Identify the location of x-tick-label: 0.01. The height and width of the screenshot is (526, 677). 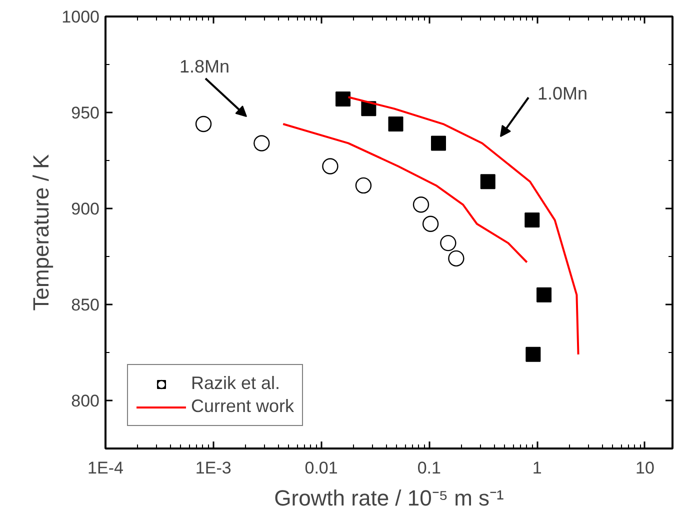
(321, 468).